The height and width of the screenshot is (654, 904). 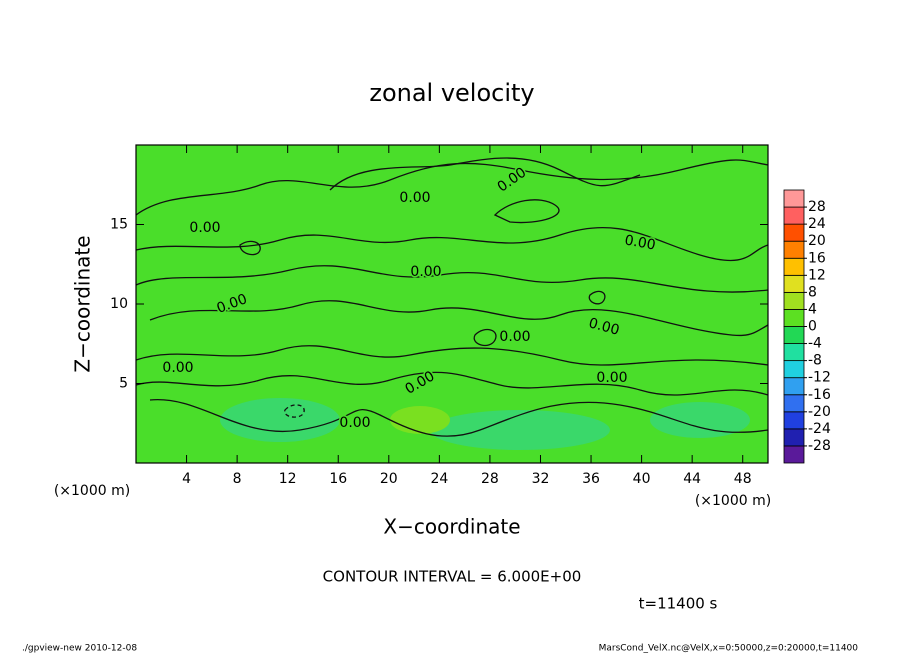 What do you see at coordinates (439, 479) in the screenshot?
I see `x-tick-label: 24` at bounding box center [439, 479].